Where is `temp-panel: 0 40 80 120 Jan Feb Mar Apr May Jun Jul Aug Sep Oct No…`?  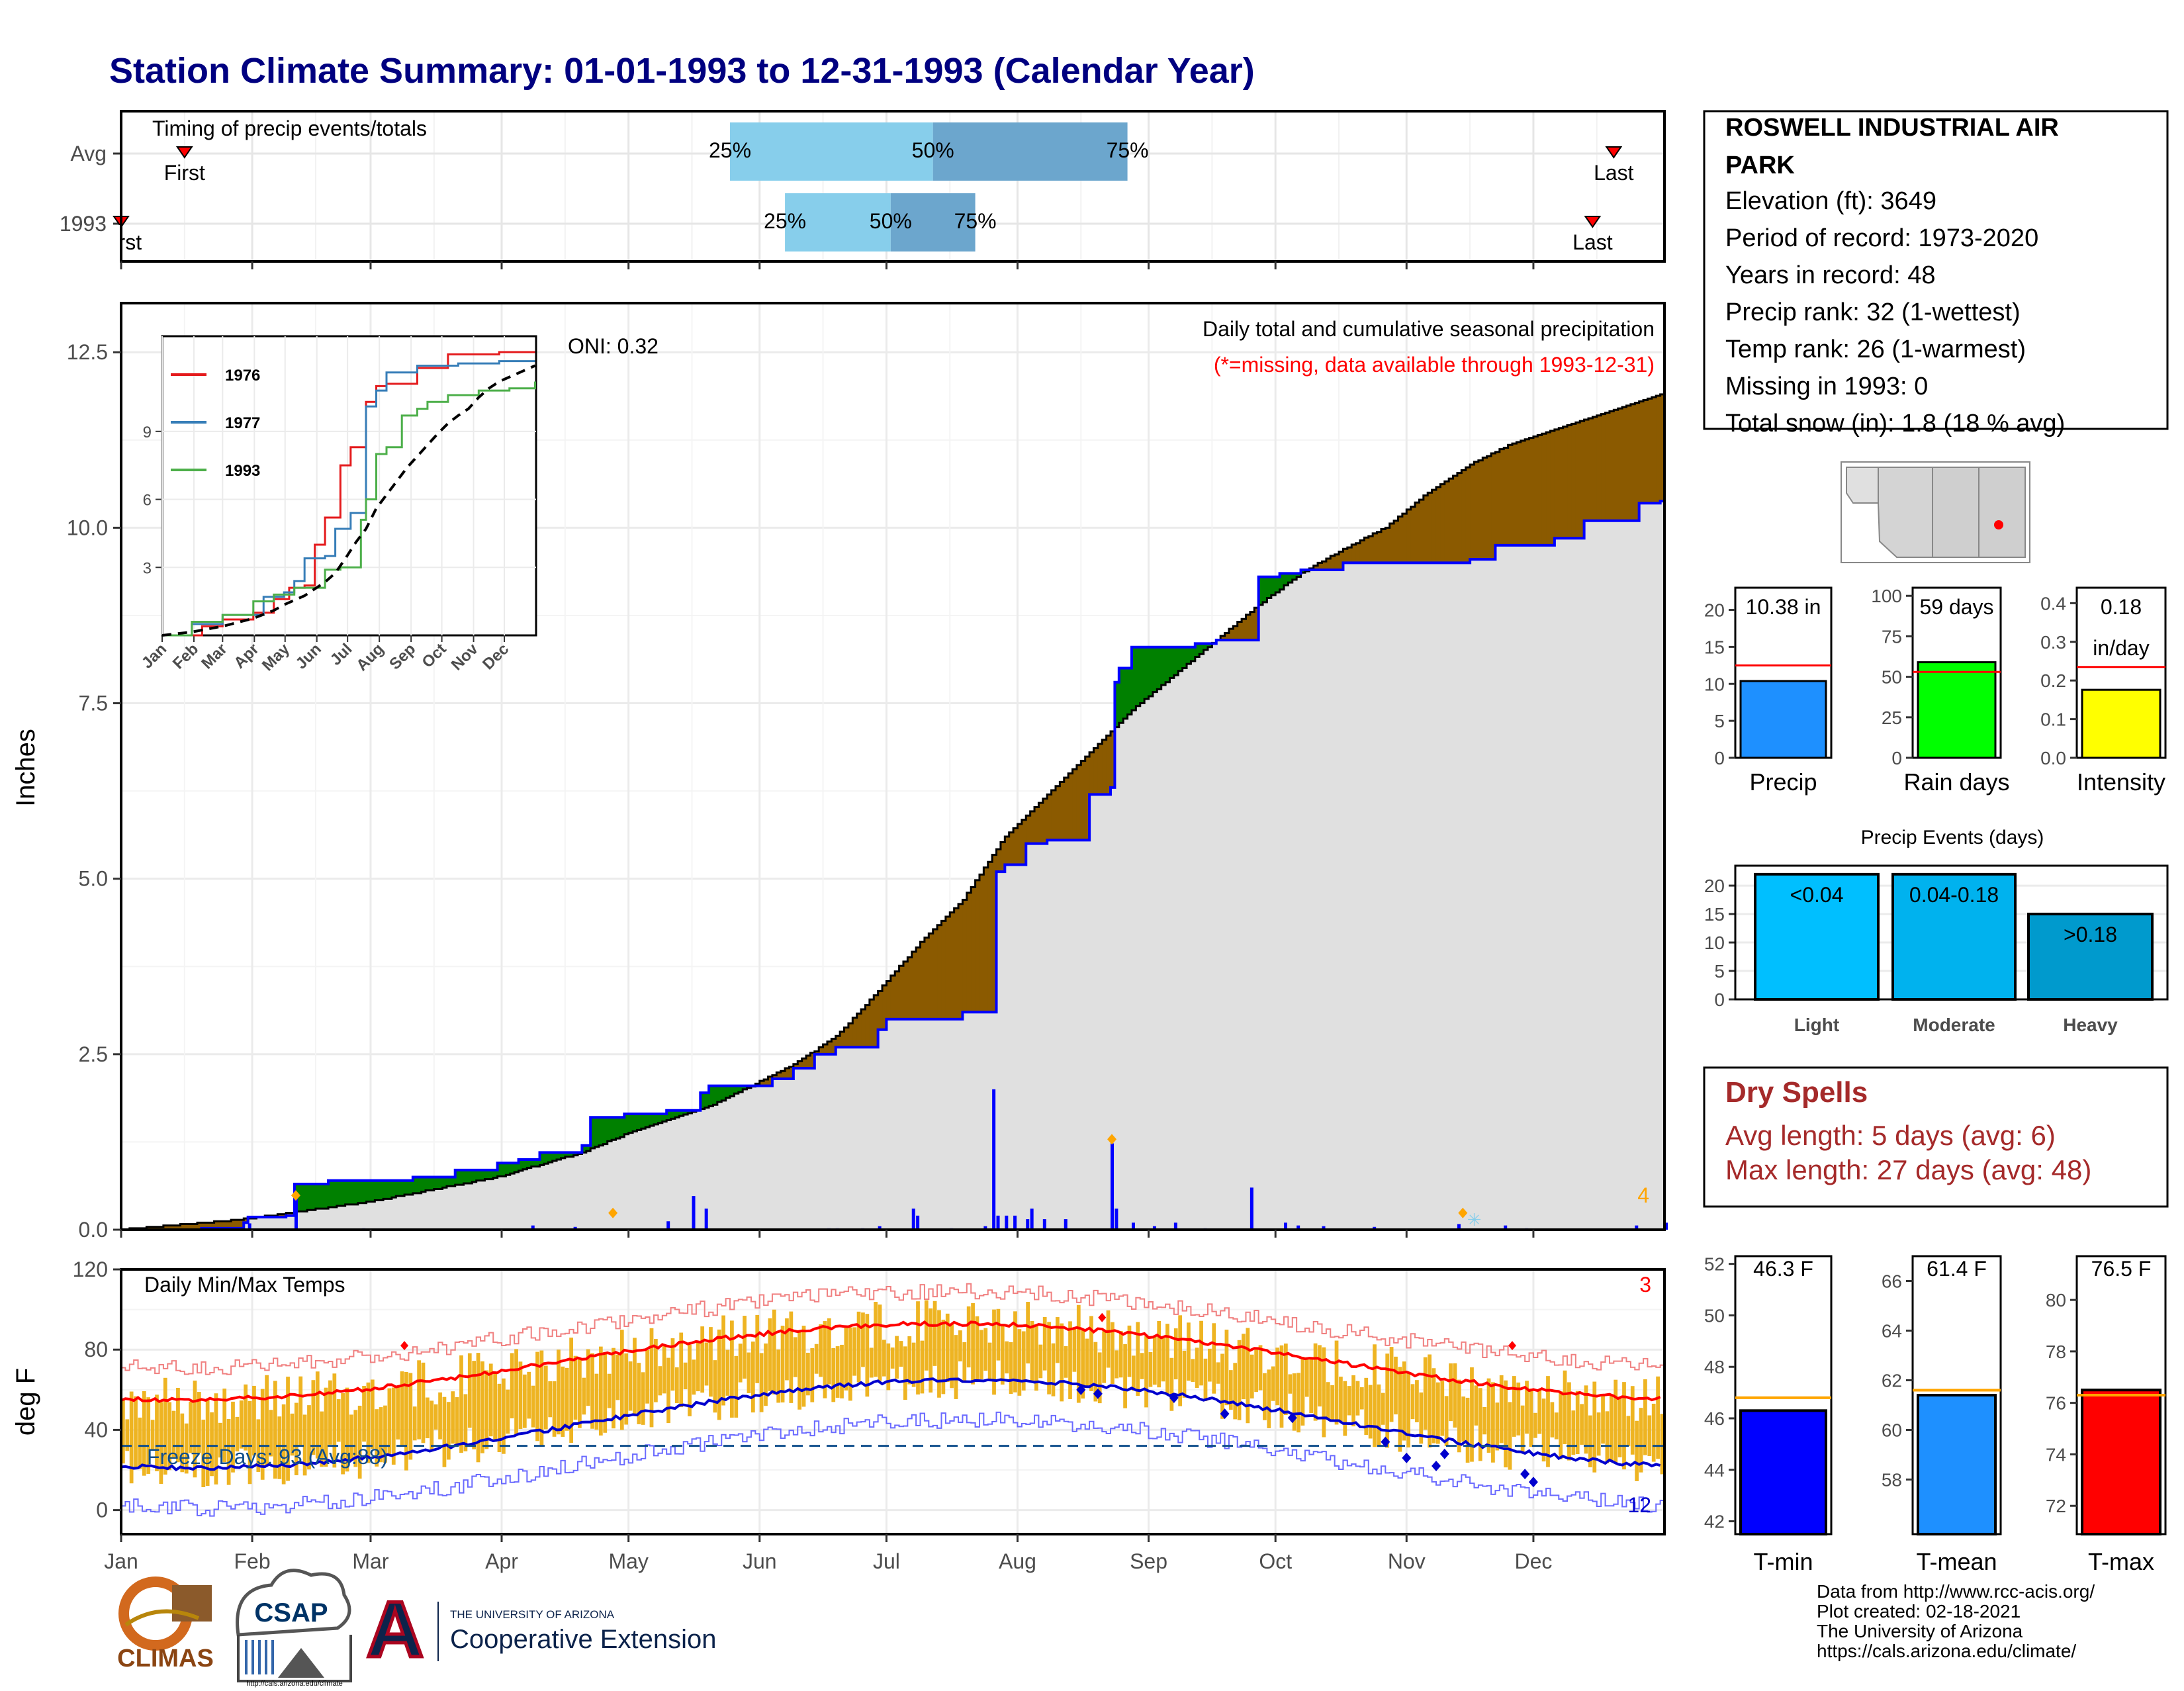
temp-panel: 0 40 80 120 Jan Feb Mar Apr May Jun Jul Aug Sep Oct No… is located at coordinates (839, 1415).